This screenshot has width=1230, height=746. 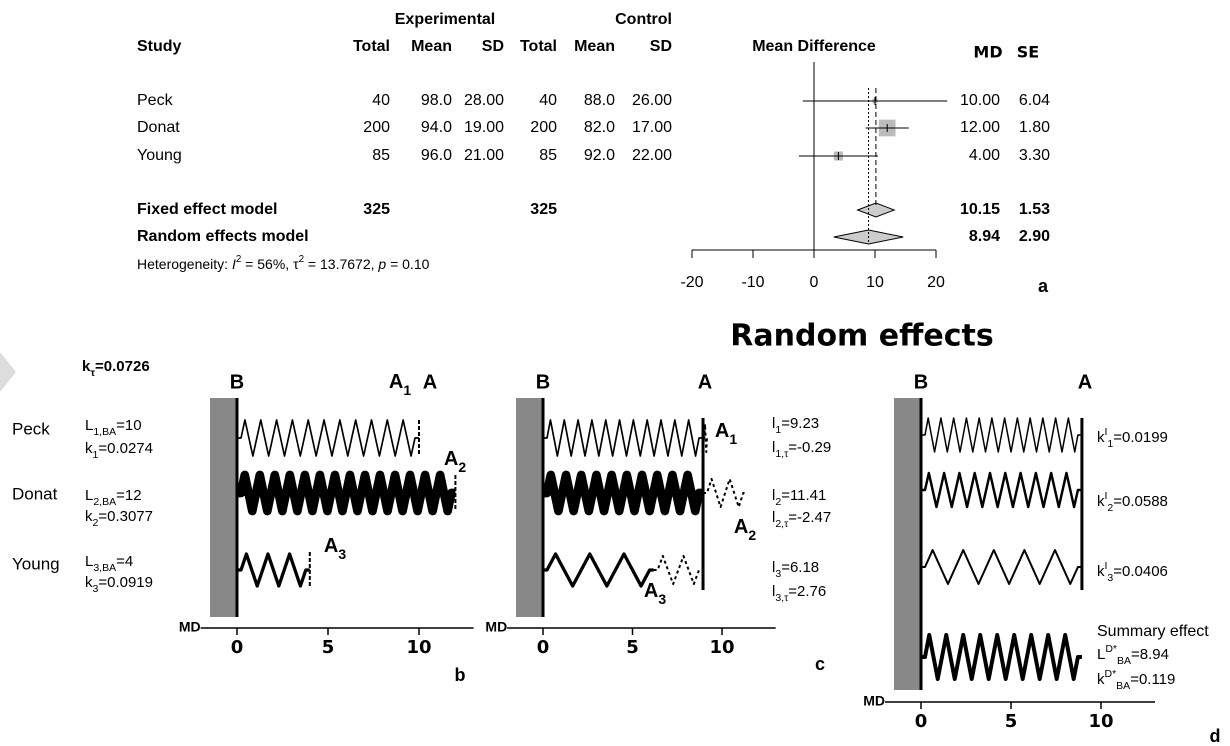 I want to click on heterogeneity-part: = 56%,, so click(x=267, y=264).